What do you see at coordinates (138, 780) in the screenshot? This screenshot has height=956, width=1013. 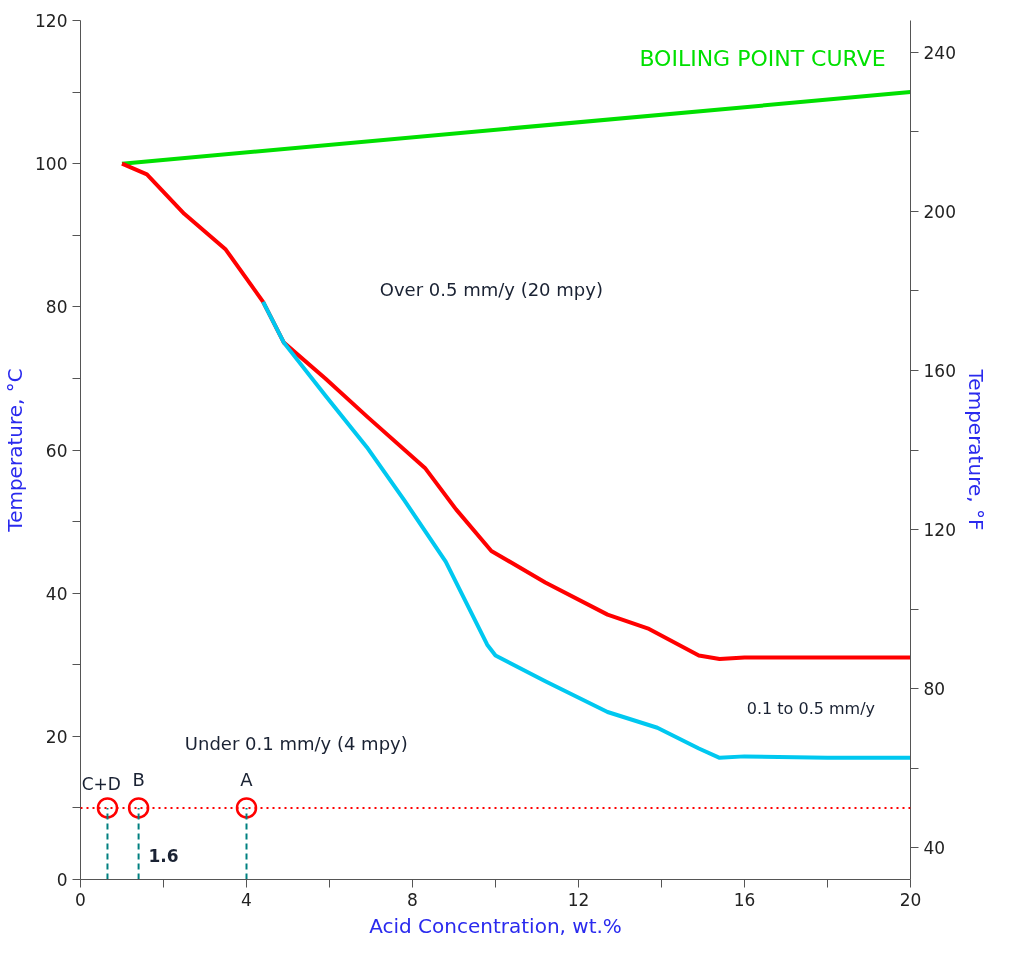 I see `annotation: B` at bounding box center [138, 780].